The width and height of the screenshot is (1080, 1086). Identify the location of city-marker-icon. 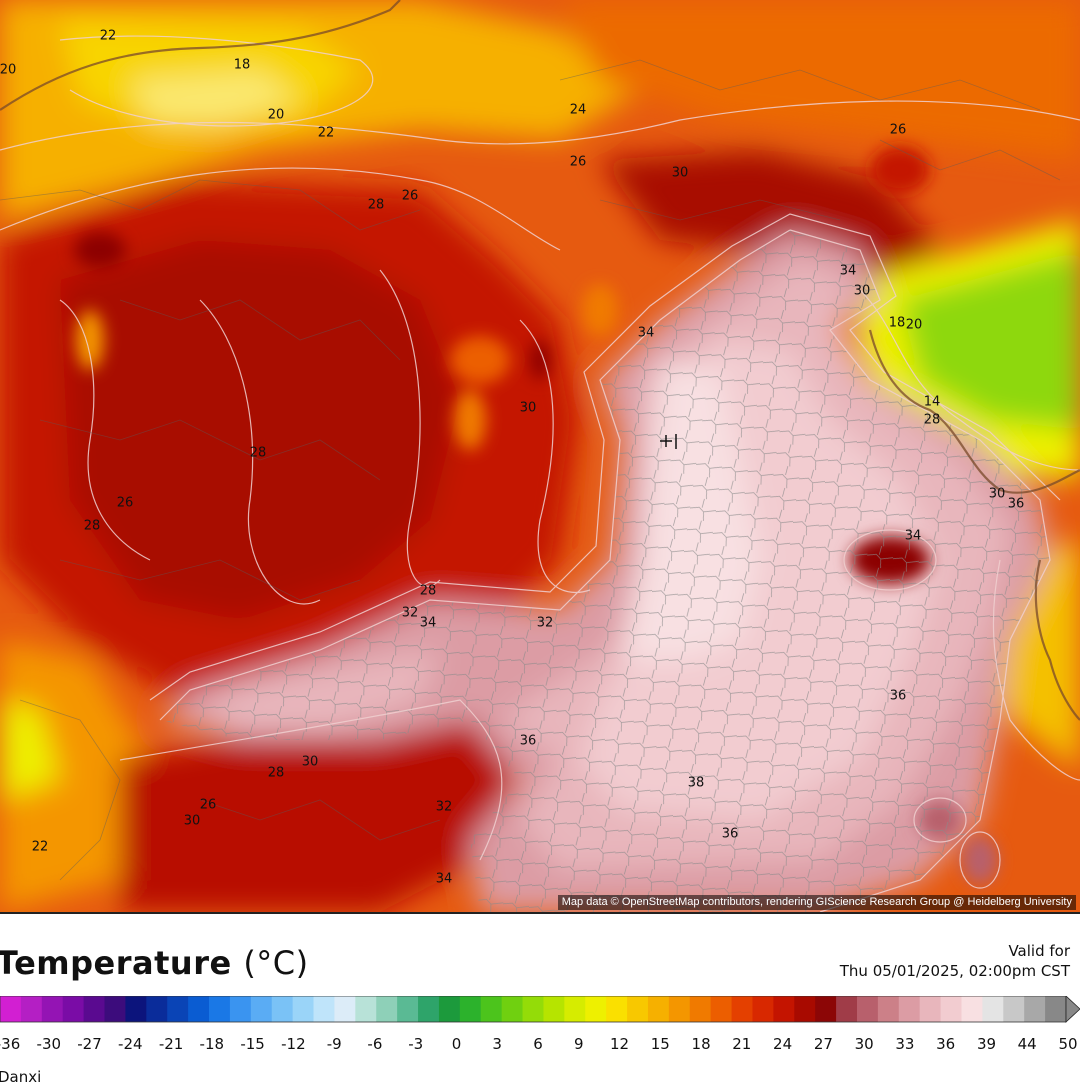
(668, 441).